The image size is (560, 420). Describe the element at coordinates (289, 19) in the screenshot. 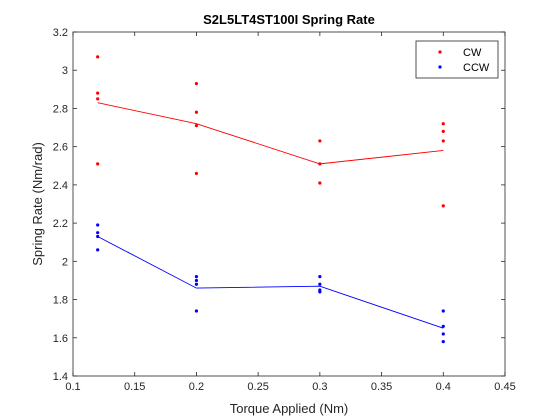

I see `chart-title: S2L5LT4ST100I Spring Rate` at that location.